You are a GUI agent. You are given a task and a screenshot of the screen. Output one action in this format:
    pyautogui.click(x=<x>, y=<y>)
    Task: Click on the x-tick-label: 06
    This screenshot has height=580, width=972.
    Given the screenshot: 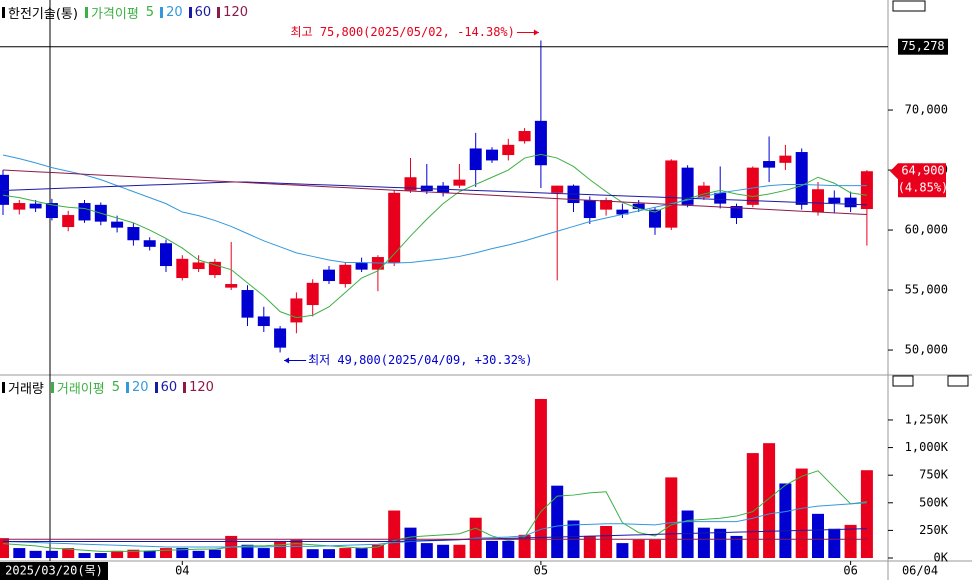 What is the action you would take?
    pyautogui.click(x=850, y=571)
    